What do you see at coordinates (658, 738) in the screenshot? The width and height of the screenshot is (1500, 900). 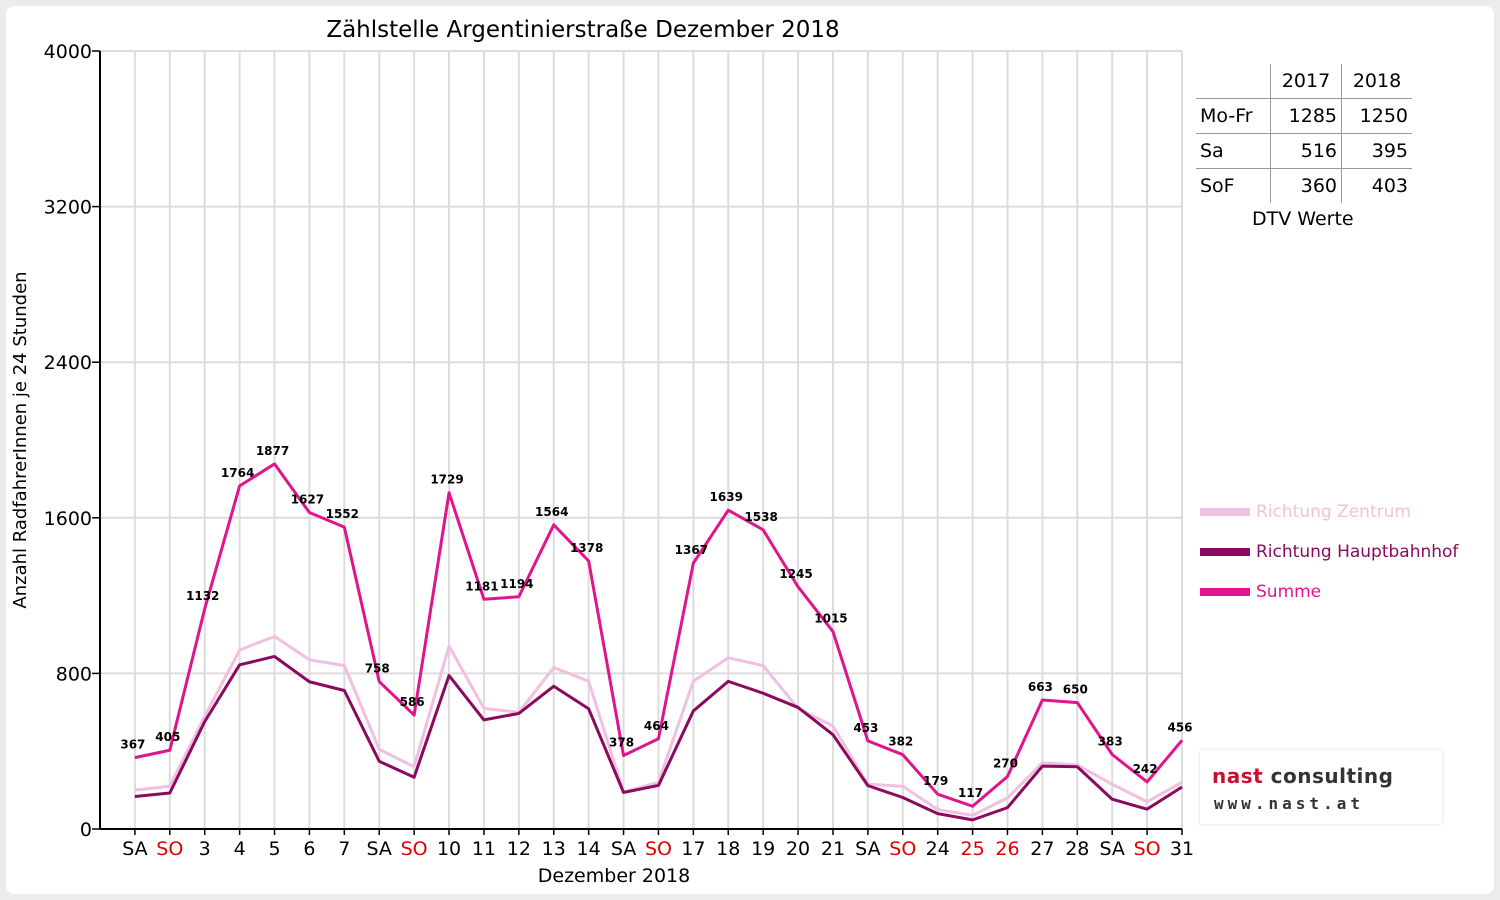 I see `series-line-hauptbahnhof` at bounding box center [658, 738].